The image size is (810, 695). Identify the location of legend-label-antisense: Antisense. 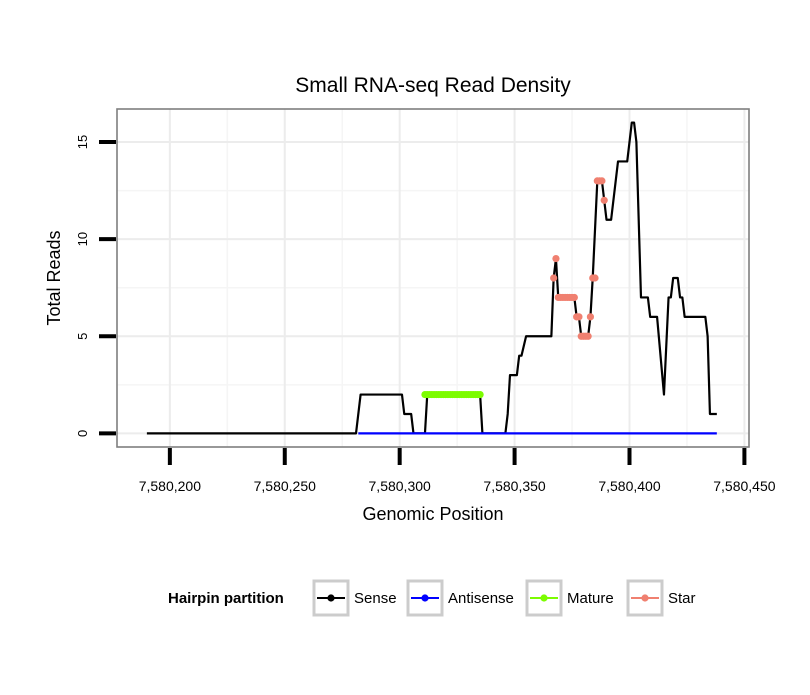
(481, 598).